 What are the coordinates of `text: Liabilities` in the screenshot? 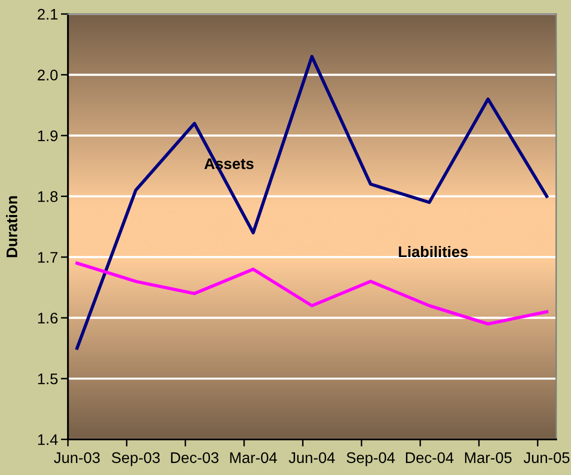 It's located at (433, 252).